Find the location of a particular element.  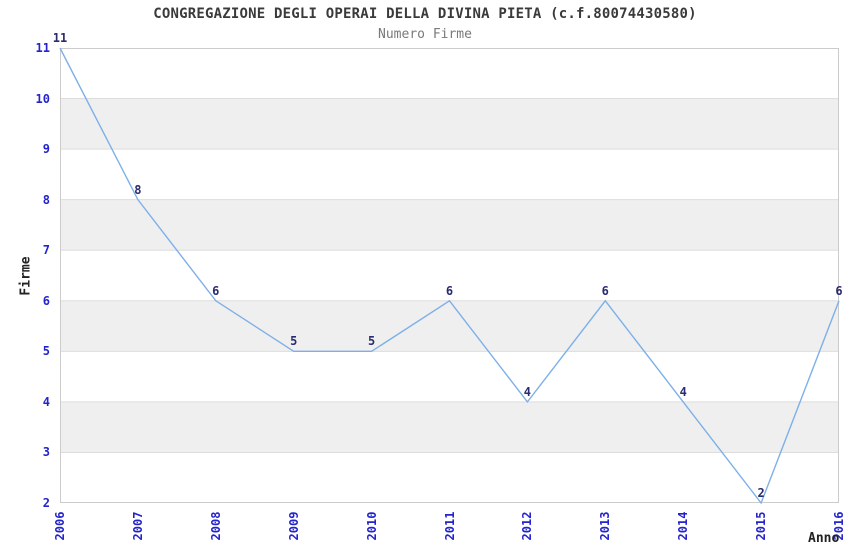

point-label: 11 is located at coordinates (60, 38).